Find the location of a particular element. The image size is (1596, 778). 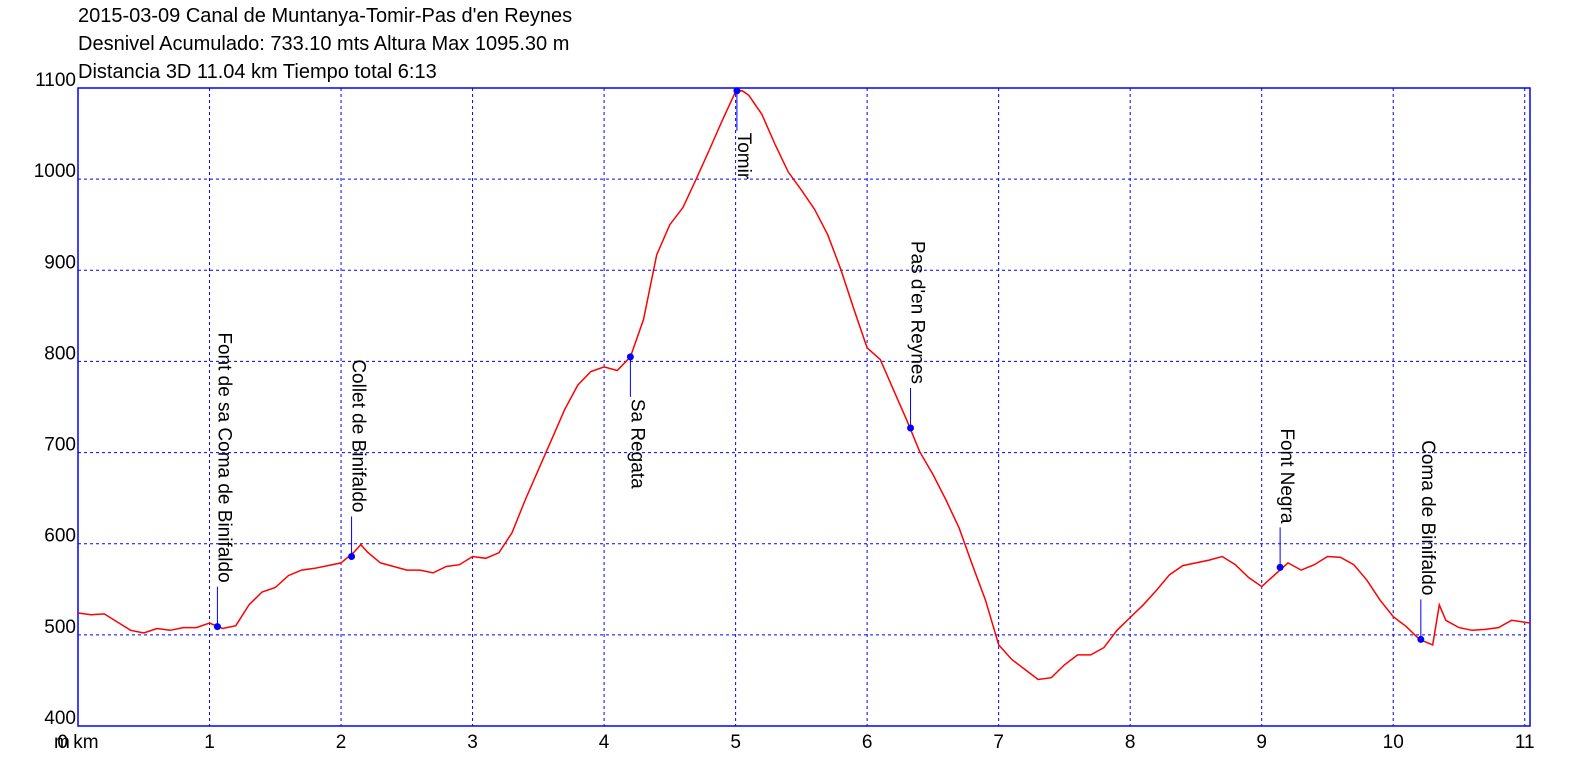

waypoint-label: Coma de Binifaldo is located at coordinates (1427, 517).